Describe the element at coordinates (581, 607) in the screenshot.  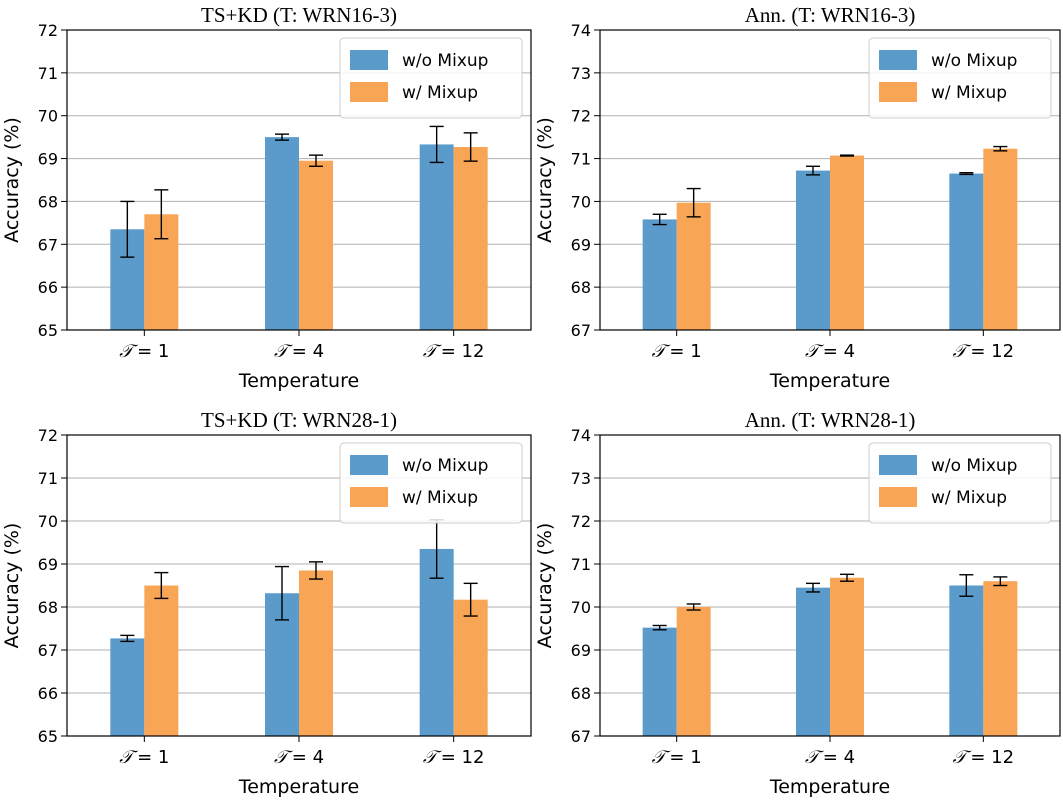
I see `y-tick-label: 70` at that location.